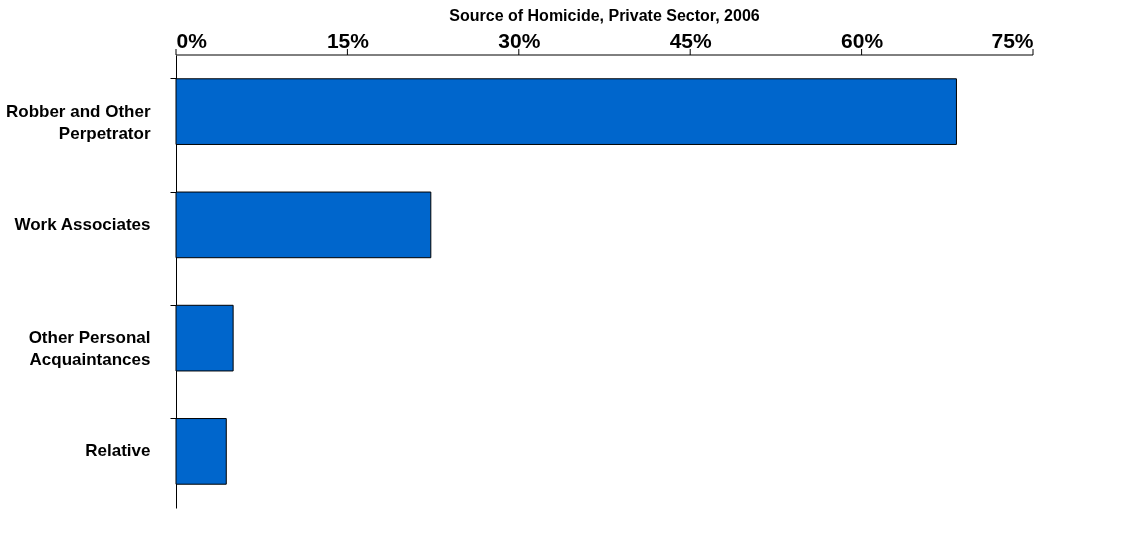  Describe the element at coordinates (862, 40) in the screenshot. I see `x-tick-label: 60%` at that location.